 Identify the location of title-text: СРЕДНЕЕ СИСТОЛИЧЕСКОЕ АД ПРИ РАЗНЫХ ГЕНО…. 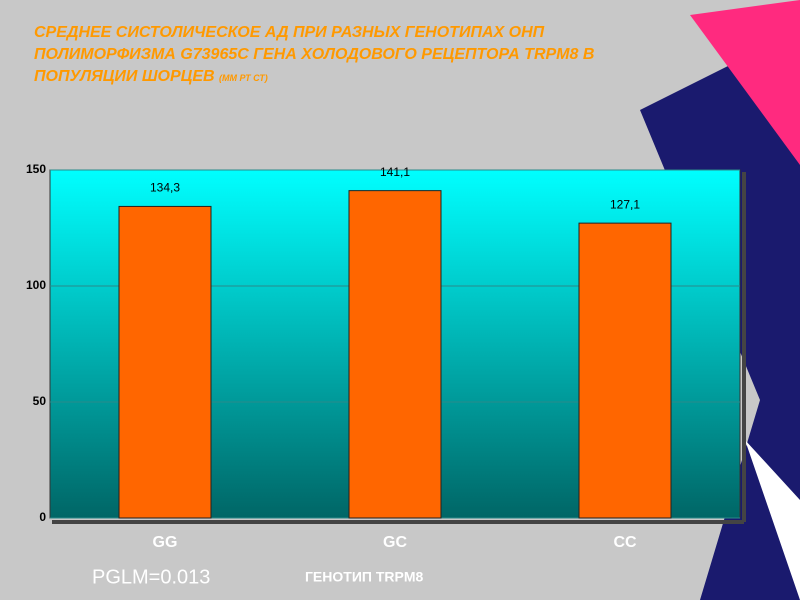
(314, 54).